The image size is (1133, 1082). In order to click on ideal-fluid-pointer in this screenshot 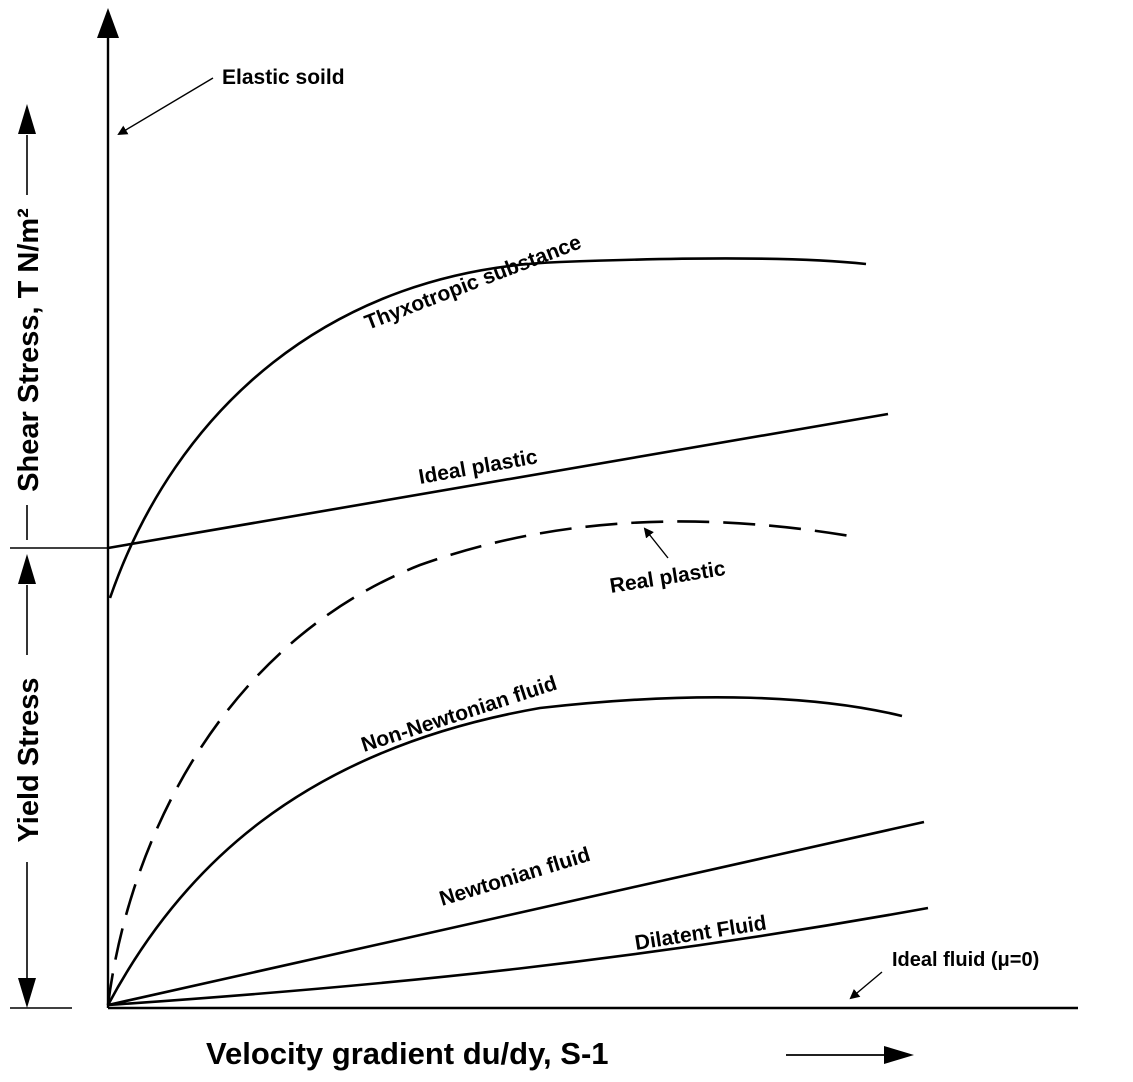, I will do `click(866, 985)`.